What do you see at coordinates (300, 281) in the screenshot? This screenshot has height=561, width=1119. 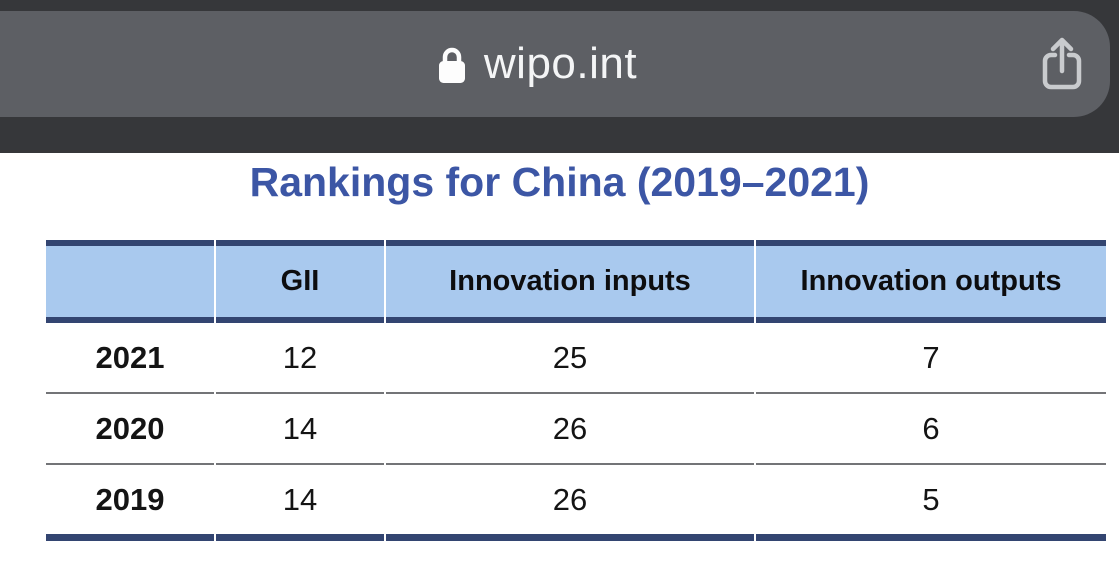 I see `column-header-gii: GII` at bounding box center [300, 281].